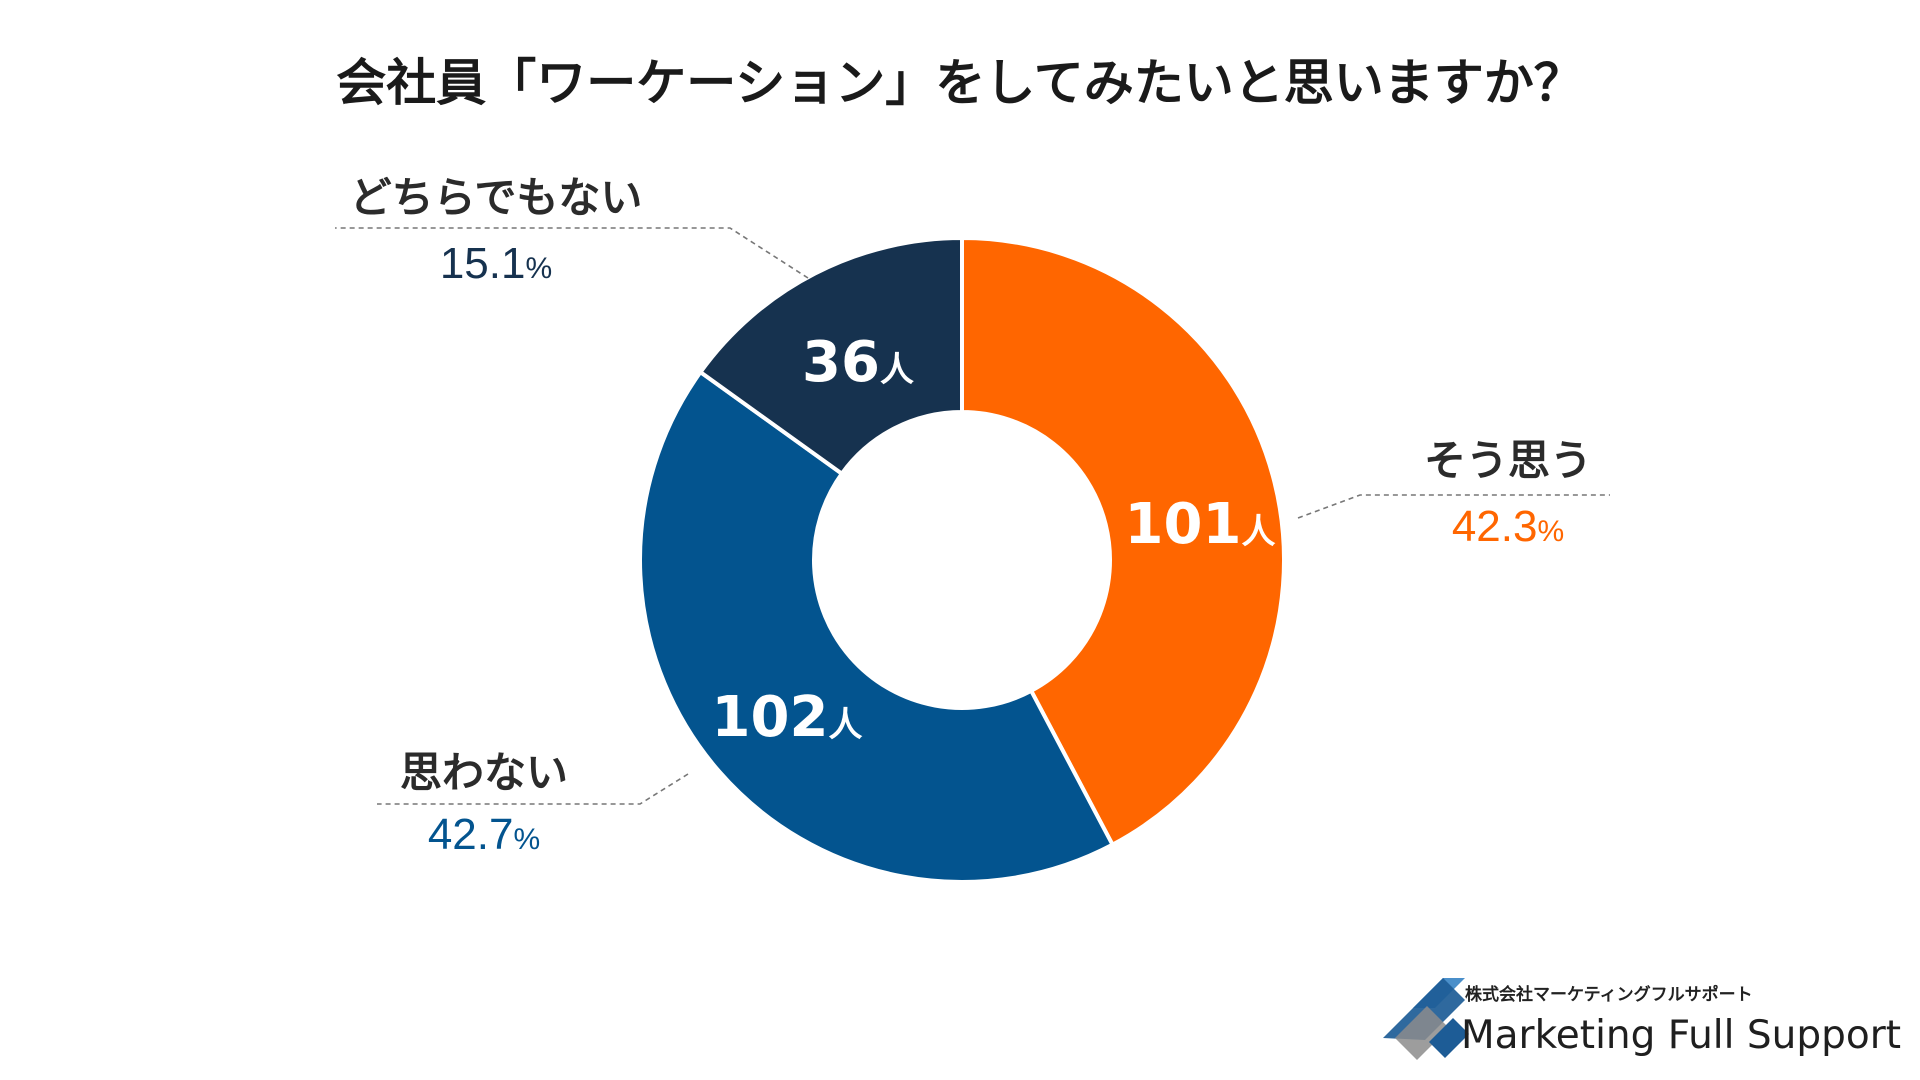 The image size is (1920, 1080). I want to click on percent-label-omowanai: 42.7%, so click(484, 834).